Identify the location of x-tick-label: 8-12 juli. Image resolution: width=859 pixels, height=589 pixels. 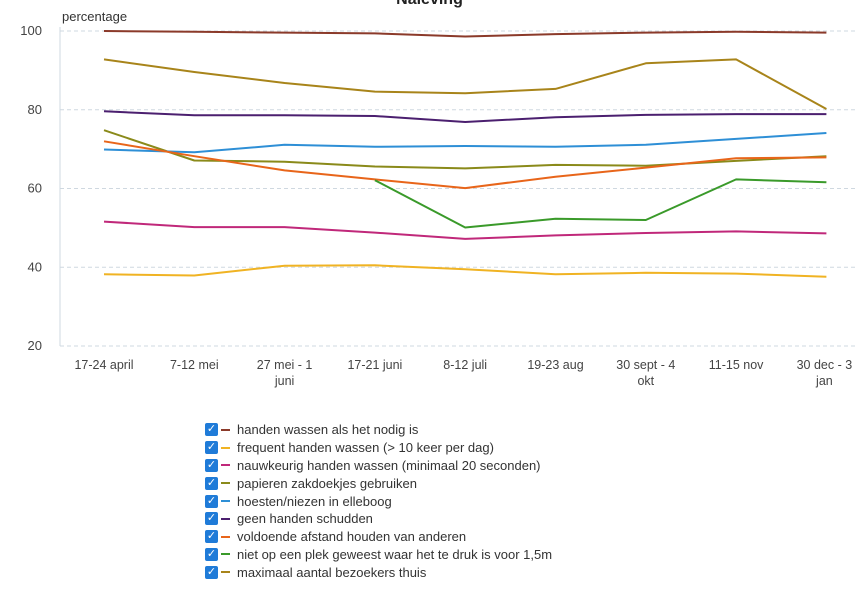
(465, 365).